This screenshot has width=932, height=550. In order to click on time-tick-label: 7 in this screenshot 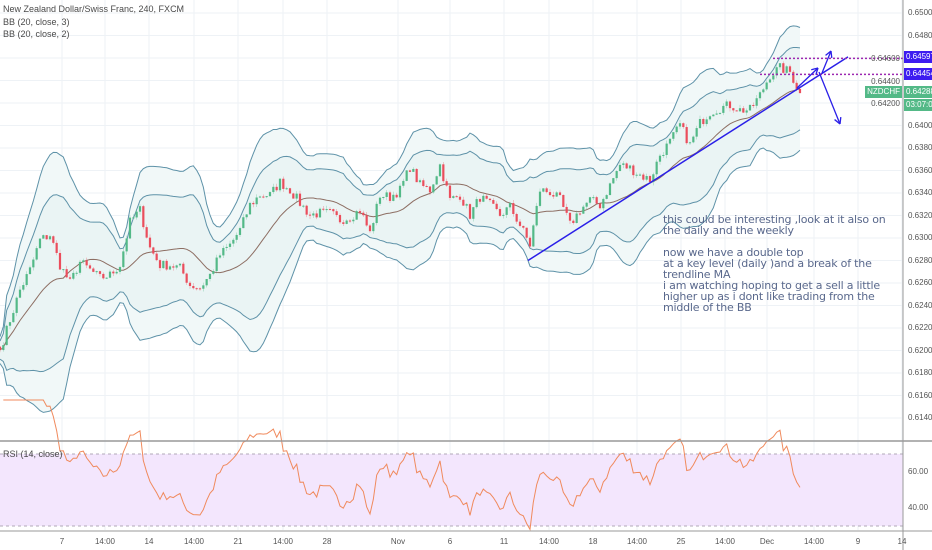, I will do `click(62, 541)`.